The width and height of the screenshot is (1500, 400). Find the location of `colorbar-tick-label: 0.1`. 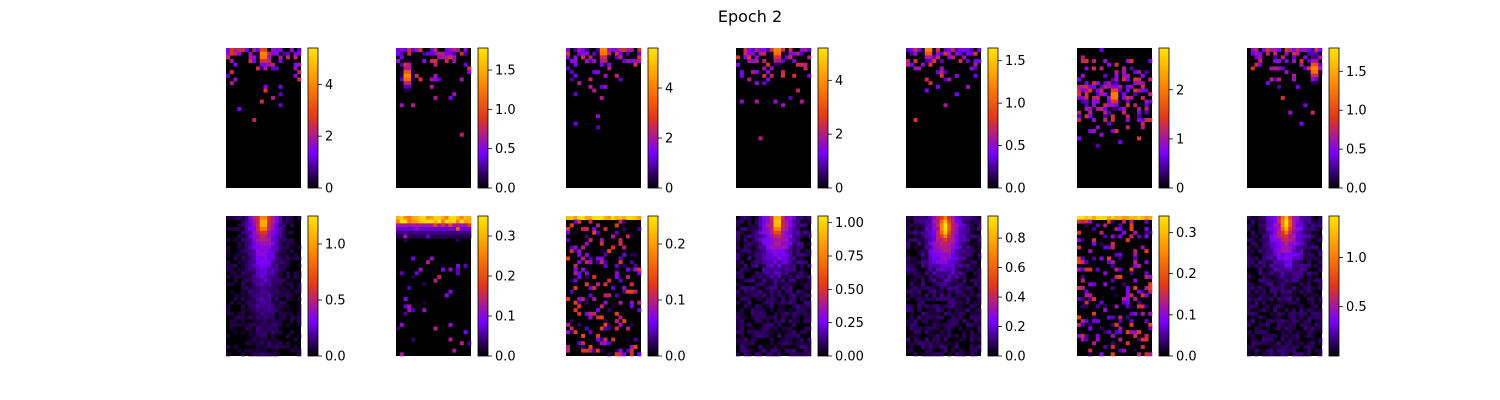

colorbar-tick-label: 0.1 is located at coordinates (505, 317).